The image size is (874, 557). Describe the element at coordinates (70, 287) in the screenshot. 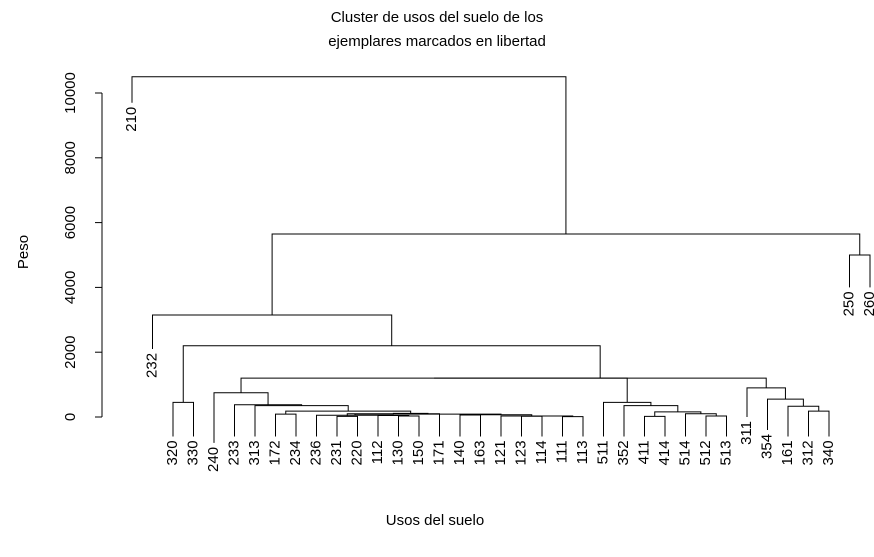

I see `y-tick-label: 4000` at that location.